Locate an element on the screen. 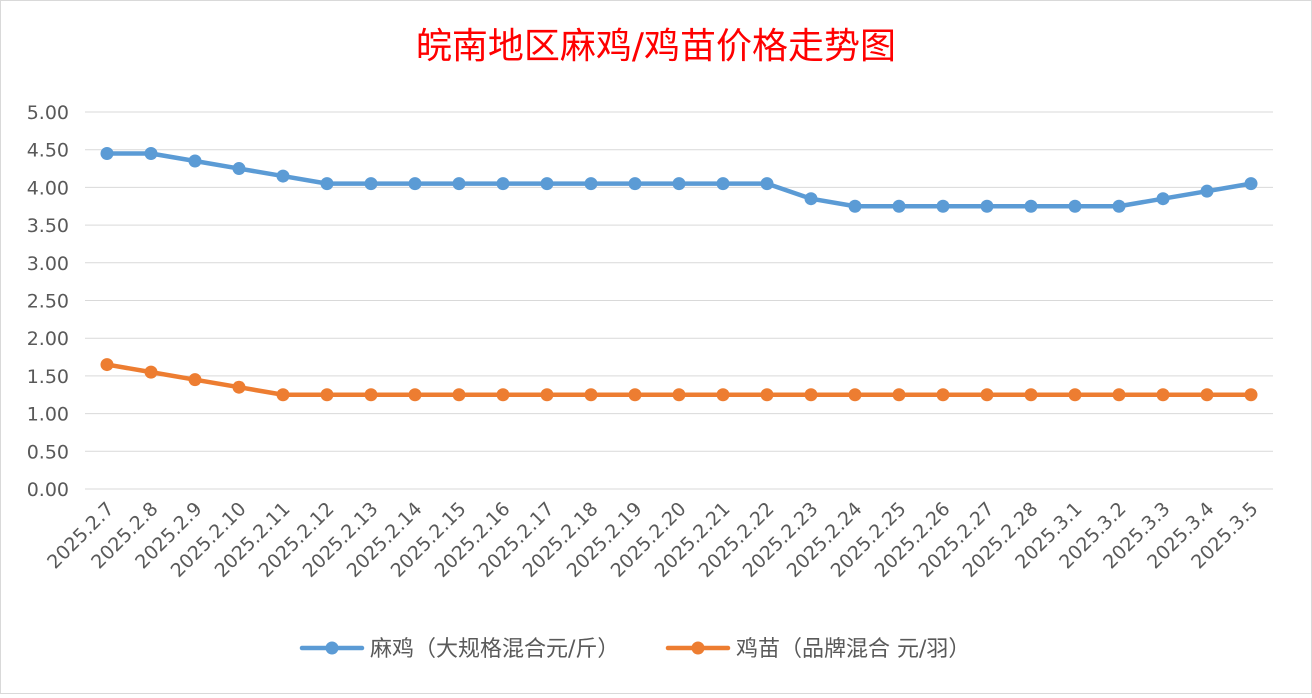 The width and height of the screenshot is (1312, 698). legend: 麻鸡（大规格混合元/斤） 鸡苗（品牌混合 元/羽） is located at coordinates (634, 649).